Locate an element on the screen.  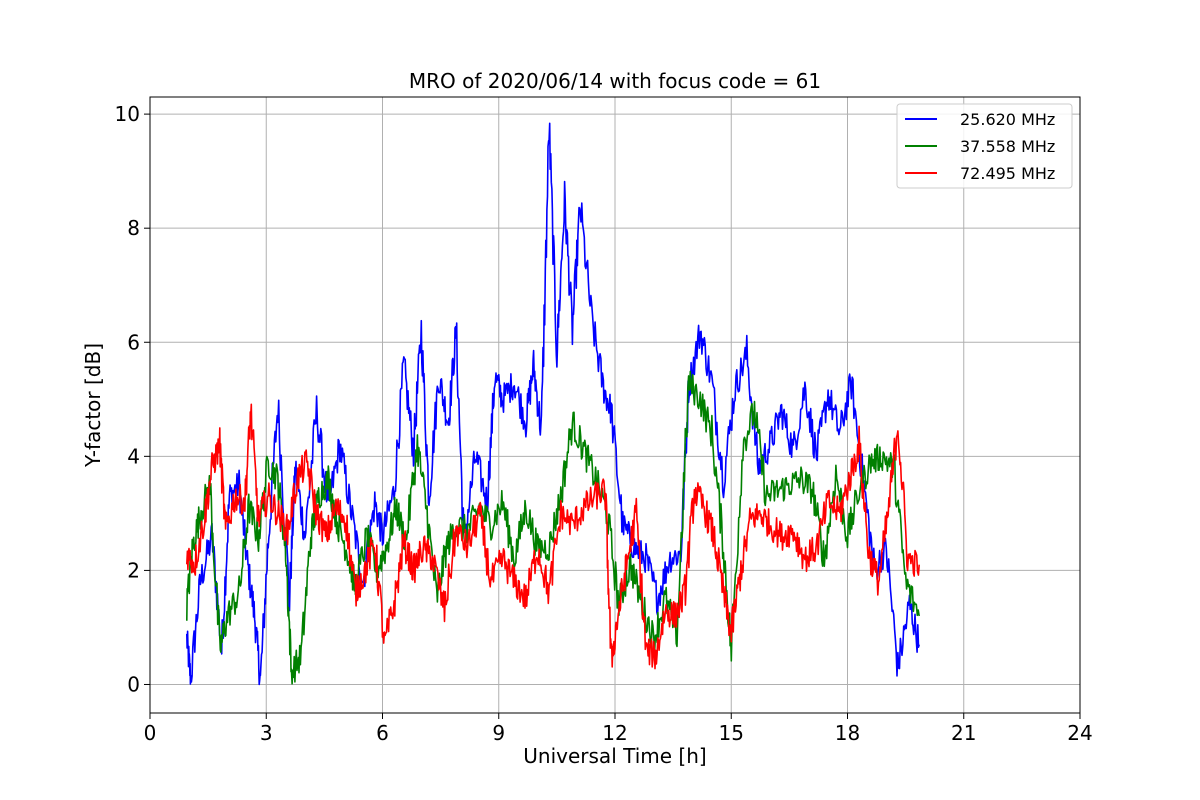
legend-box is located at coordinates (984, 146).